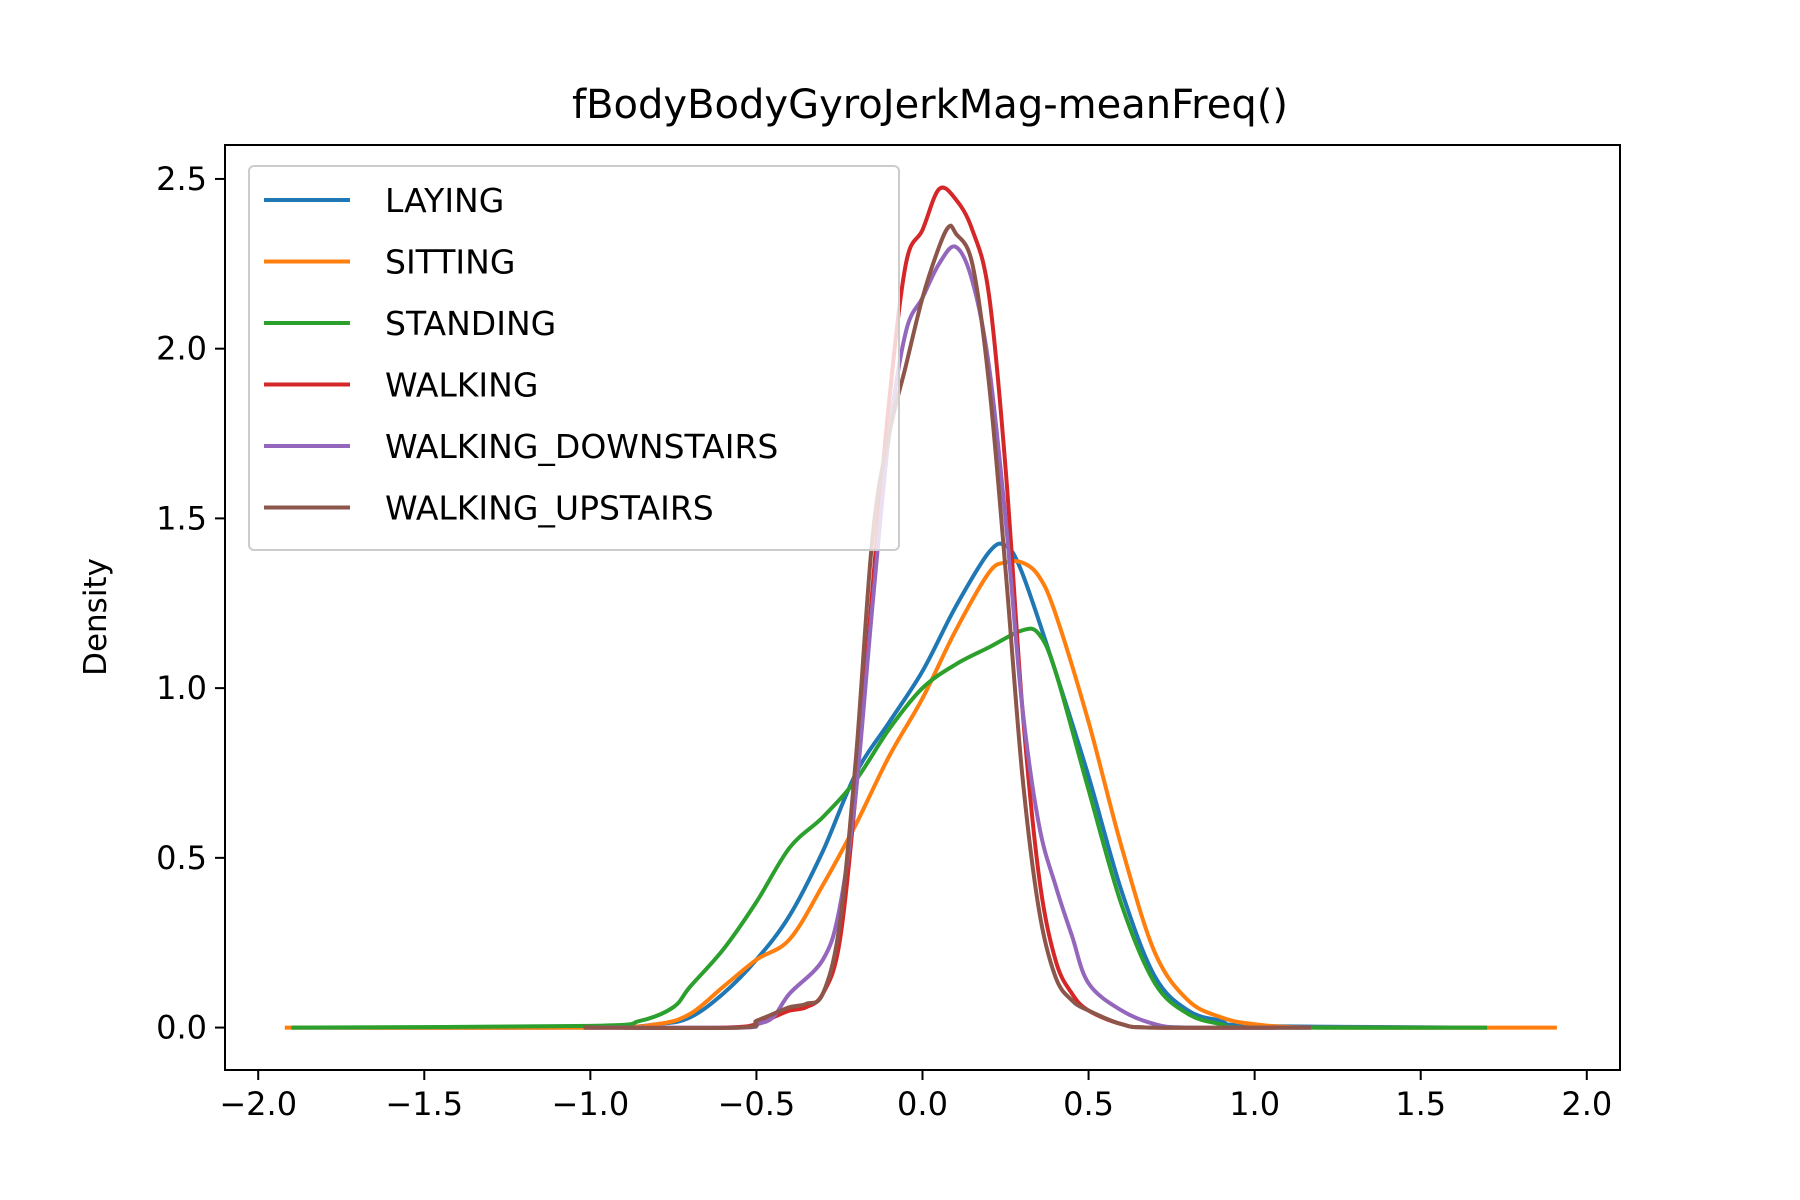 This screenshot has height=1200, width=1800. What do you see at coordinates (424, 1104) in the screenshot?
I see `x-tick-label: −1.5` at bounding box center [424, 1104].